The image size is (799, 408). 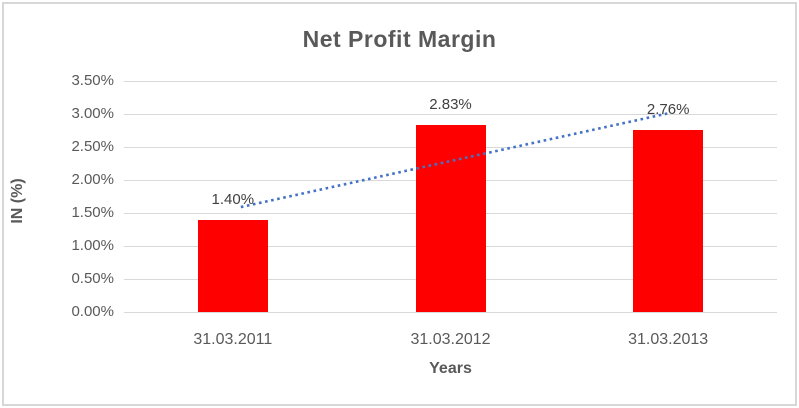 What do you see at coordinates (668, 109) in the screenshot?
I see `data-label: 2.76%` at bounding box center [668, 109].